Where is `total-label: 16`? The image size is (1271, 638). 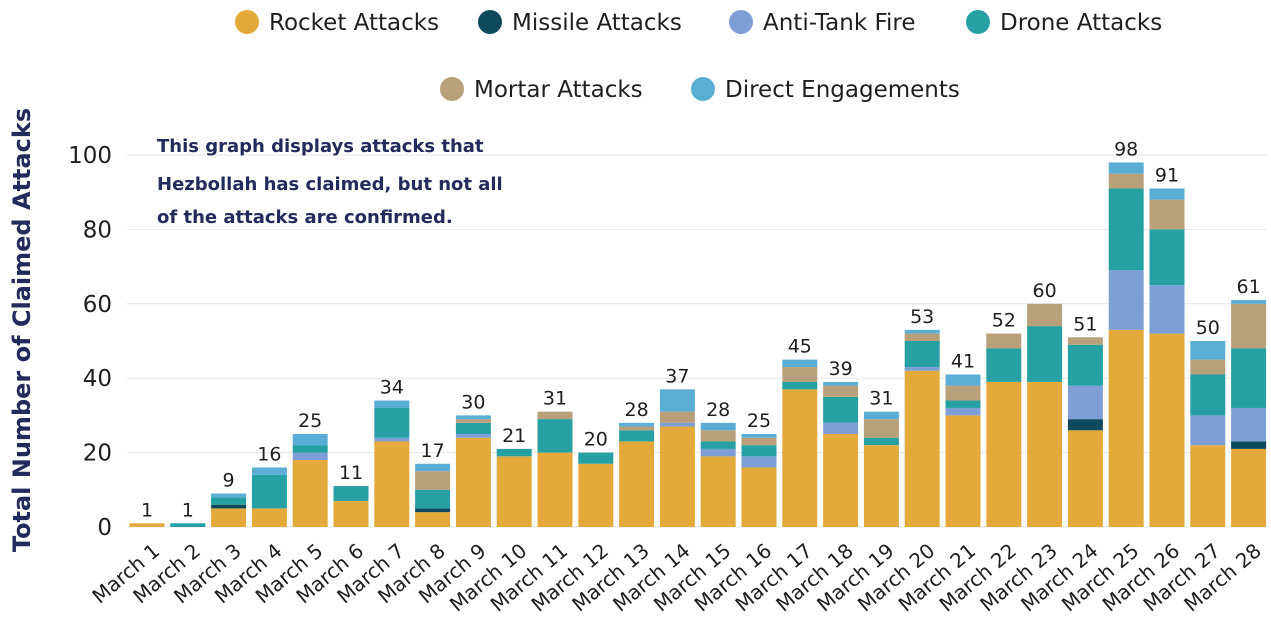 total-label: 16 is located at coordinates (269, 454).